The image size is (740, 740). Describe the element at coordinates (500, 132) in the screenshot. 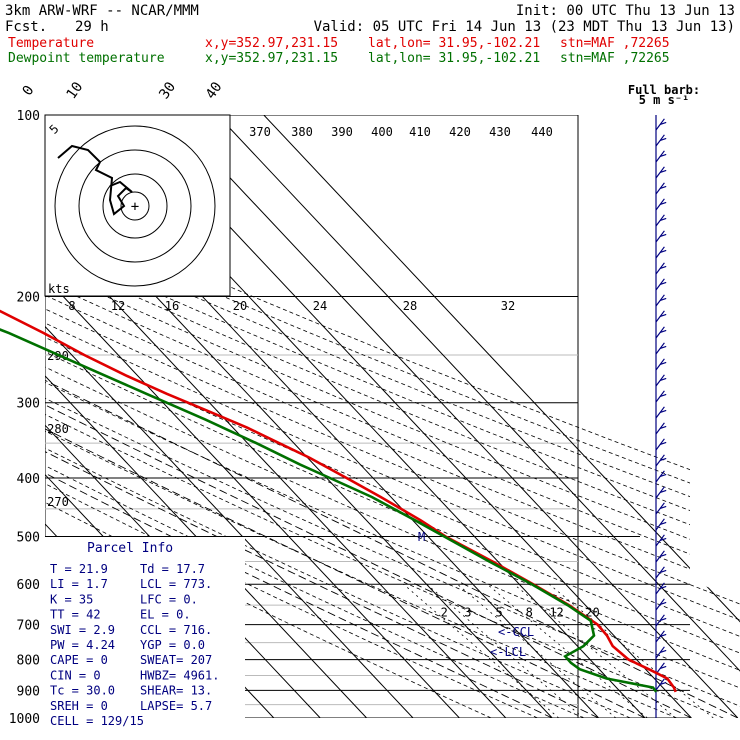

I see `theta-label-430: 430` at that location.